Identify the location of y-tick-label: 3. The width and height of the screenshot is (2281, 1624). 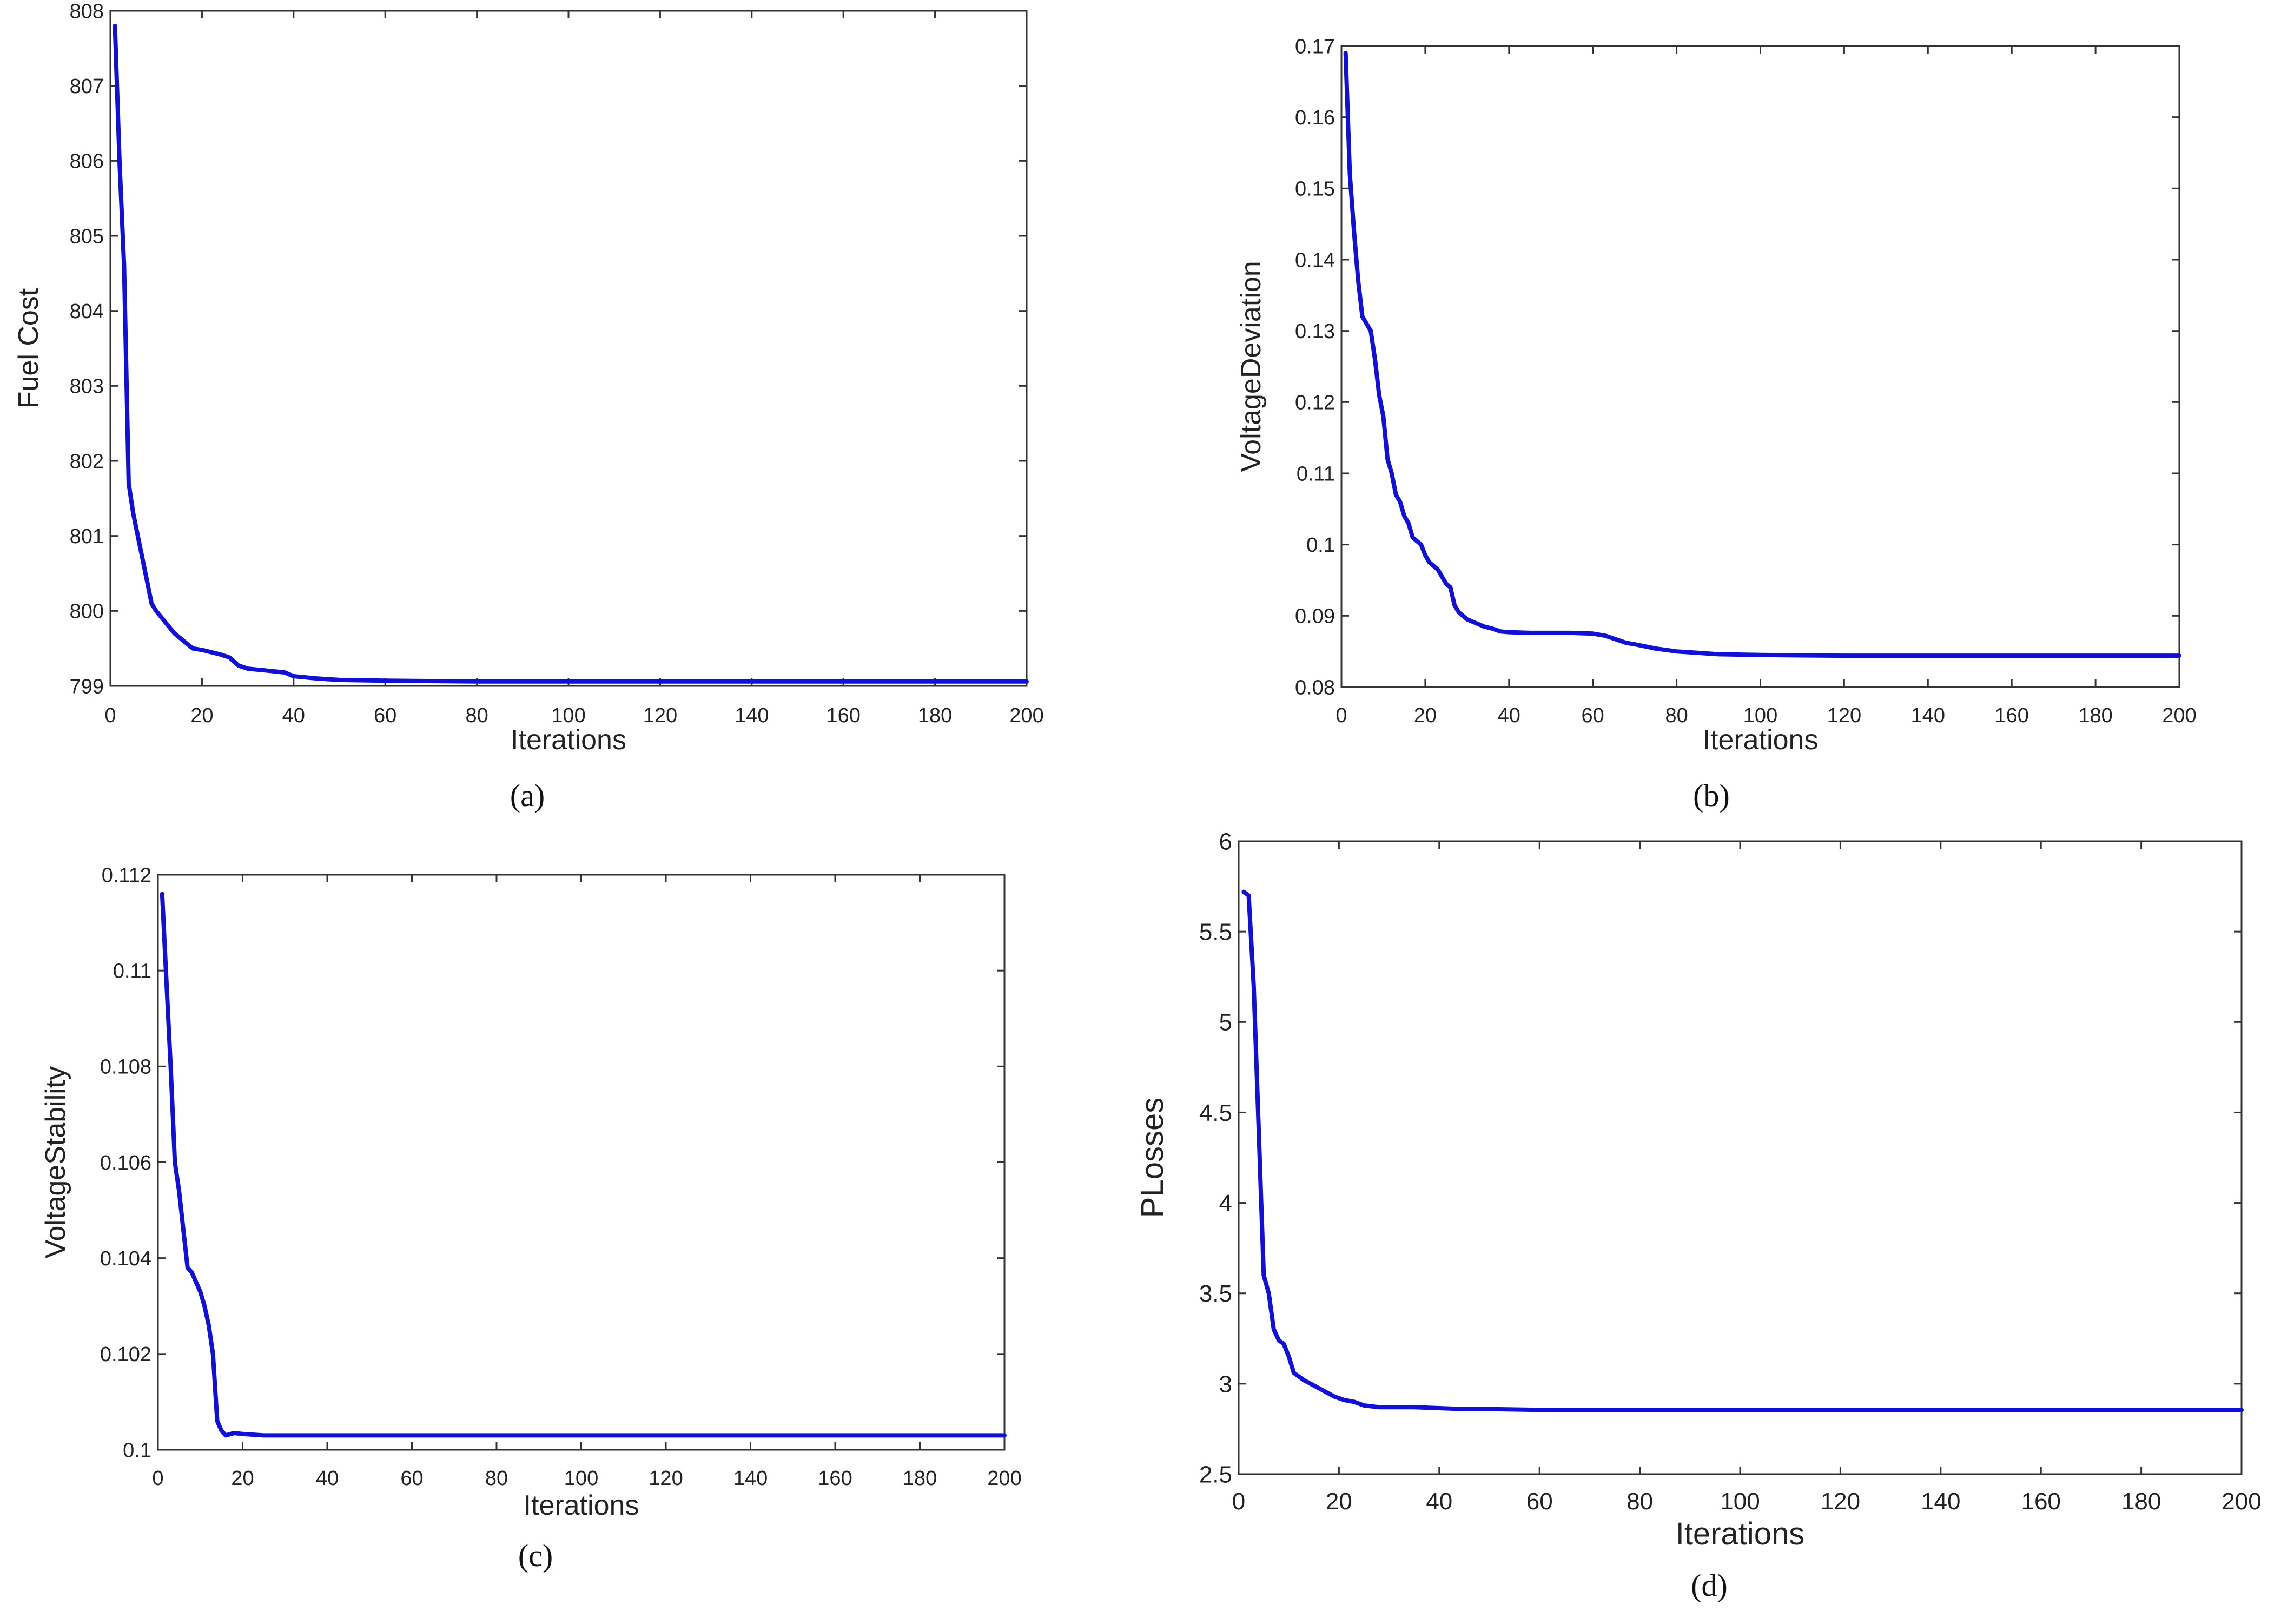
(1225, 1384).